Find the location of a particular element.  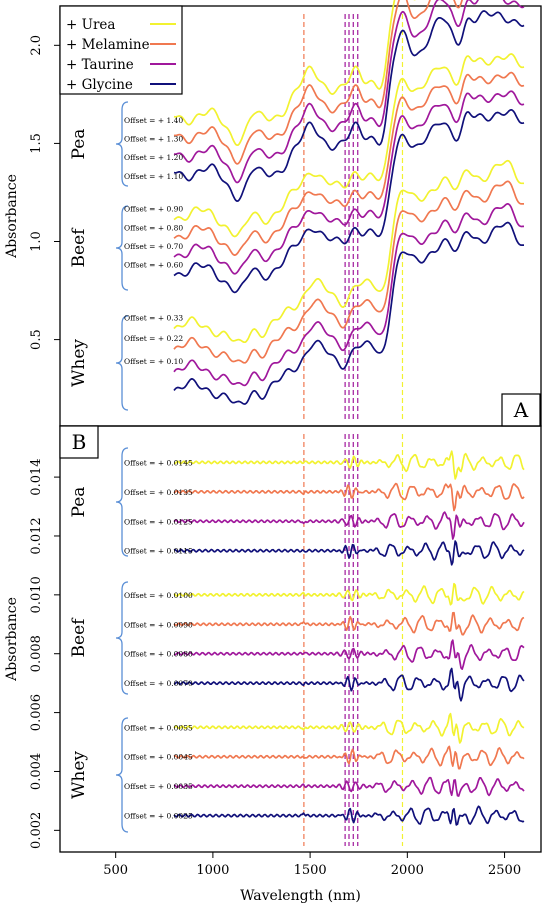

offset-label: Offset = + 1.20 is located at coordinates (153, 157).